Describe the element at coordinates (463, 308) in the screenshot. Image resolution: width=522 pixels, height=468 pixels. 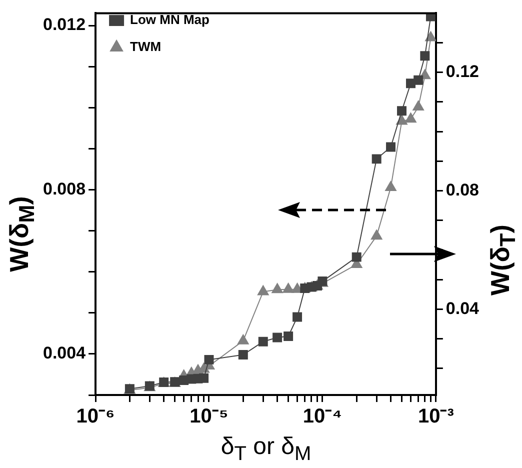
I see `y2-tick-label: 0.04` at that location.